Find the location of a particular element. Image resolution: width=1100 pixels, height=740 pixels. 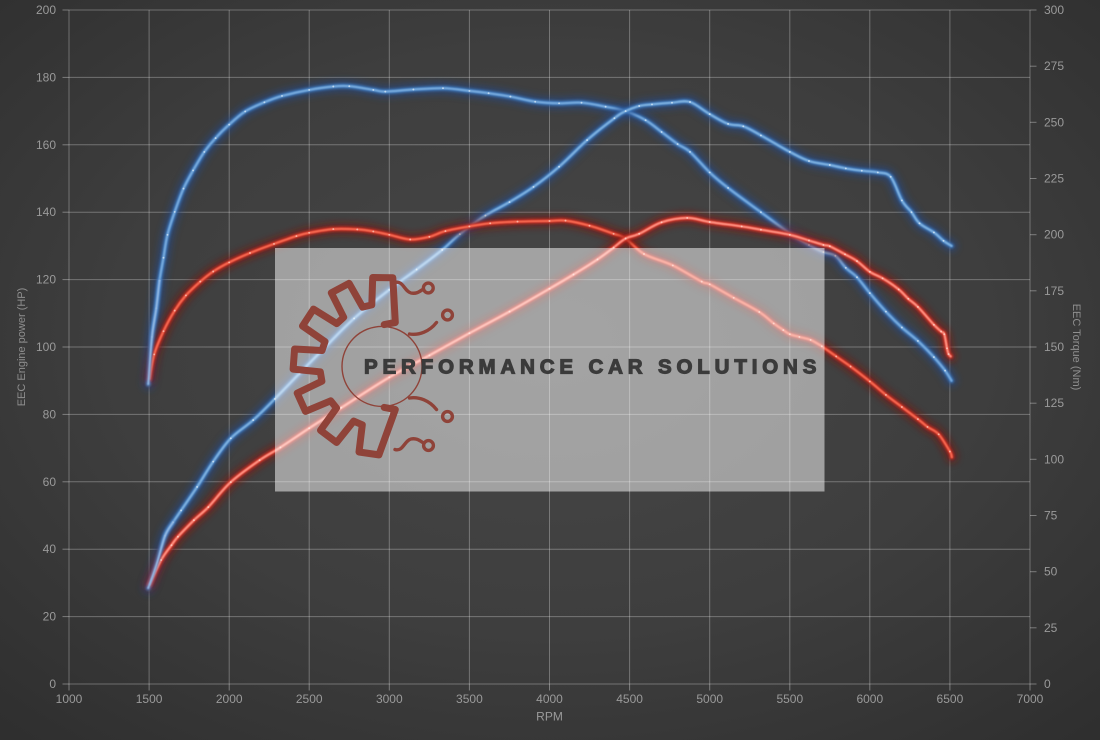

svg-text: 225 is located at coordinates (1054, 179).